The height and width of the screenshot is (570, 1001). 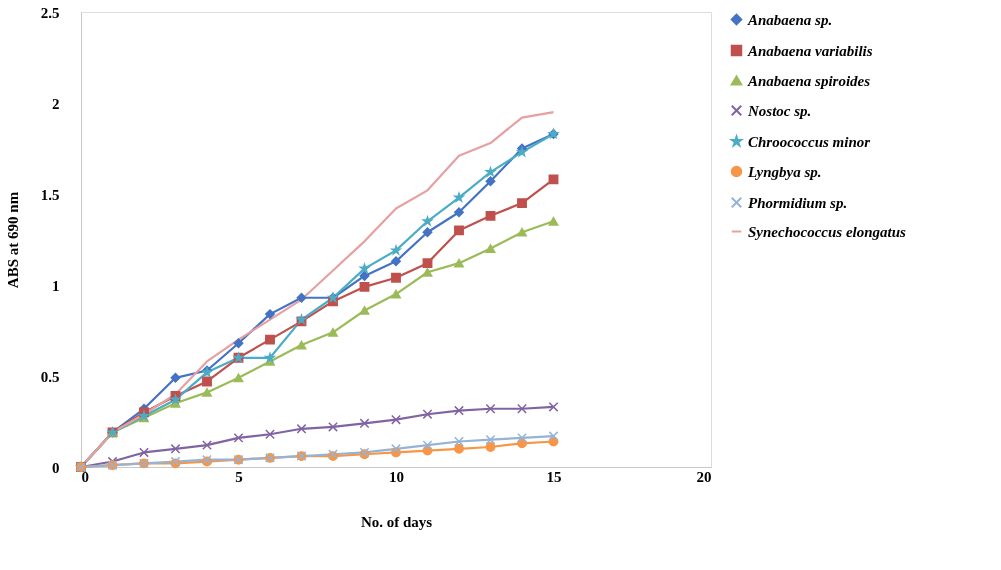 I want to click on legend-label: Nostoc sp., so click(x=779, y=110).